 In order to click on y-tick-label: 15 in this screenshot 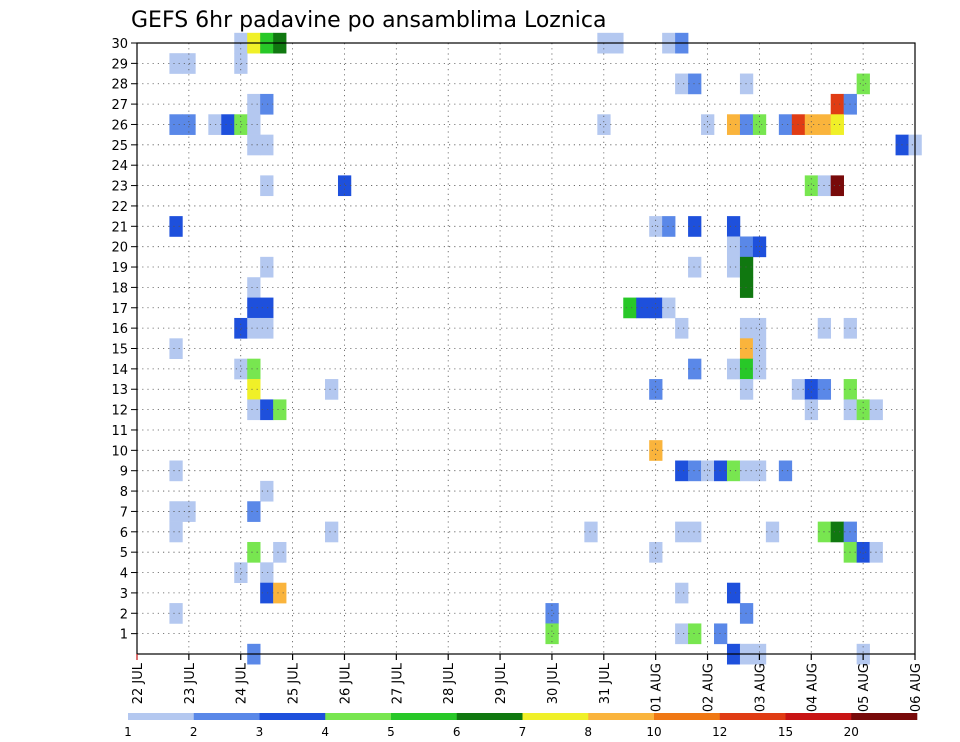, I will do `click(119, 350)`.